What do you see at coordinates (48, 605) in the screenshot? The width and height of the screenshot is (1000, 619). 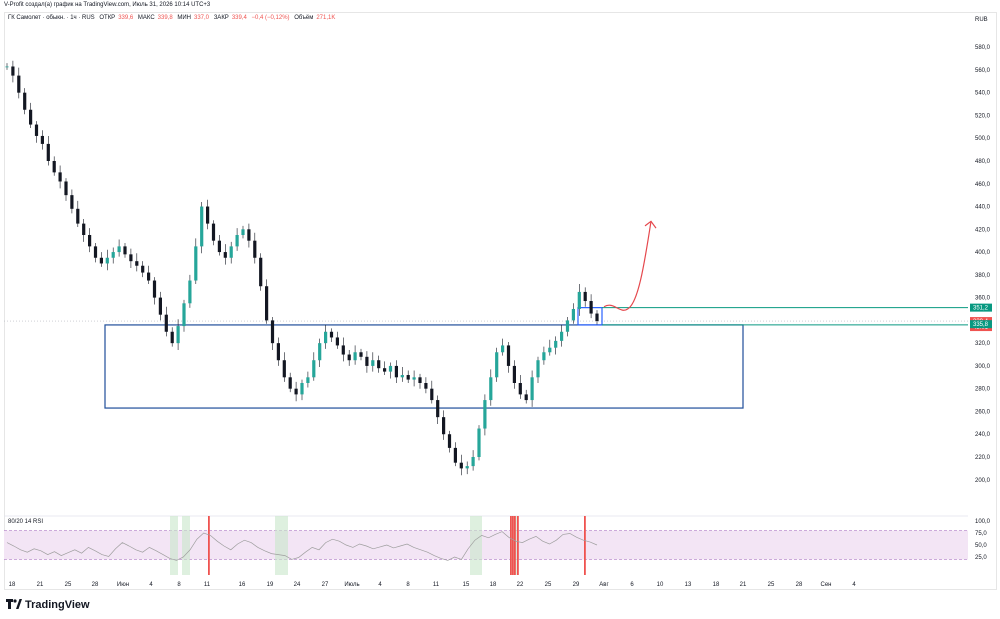 I see `tradingview-logo: TradingView` at bounding box center [48, 605].